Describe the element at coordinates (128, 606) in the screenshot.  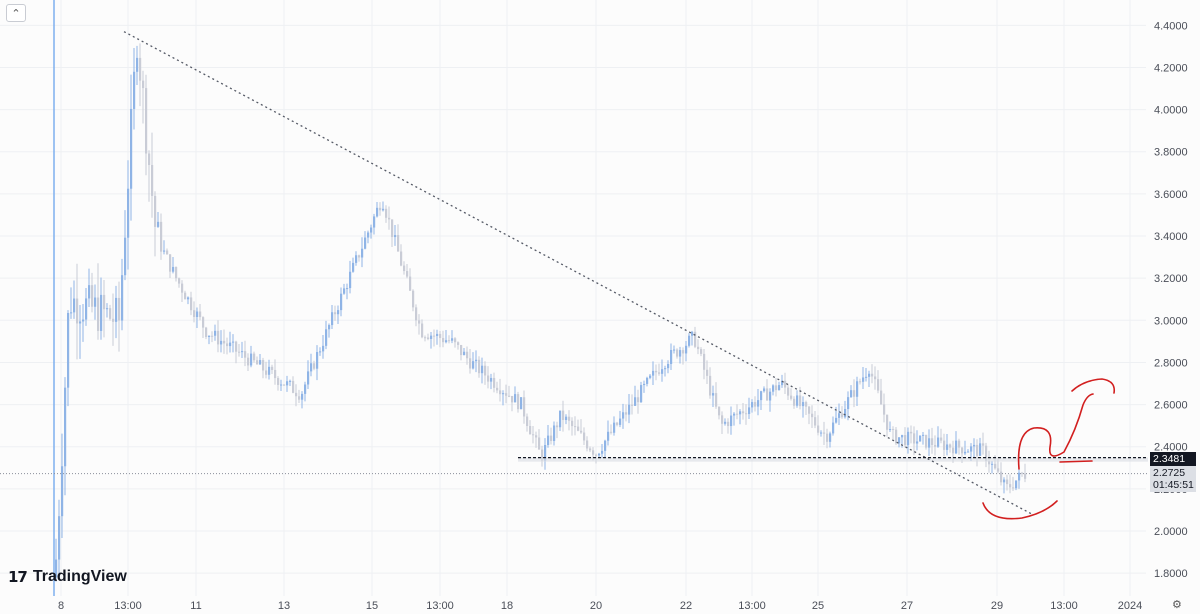
I see `x-tick-label: 13:00` at that location.